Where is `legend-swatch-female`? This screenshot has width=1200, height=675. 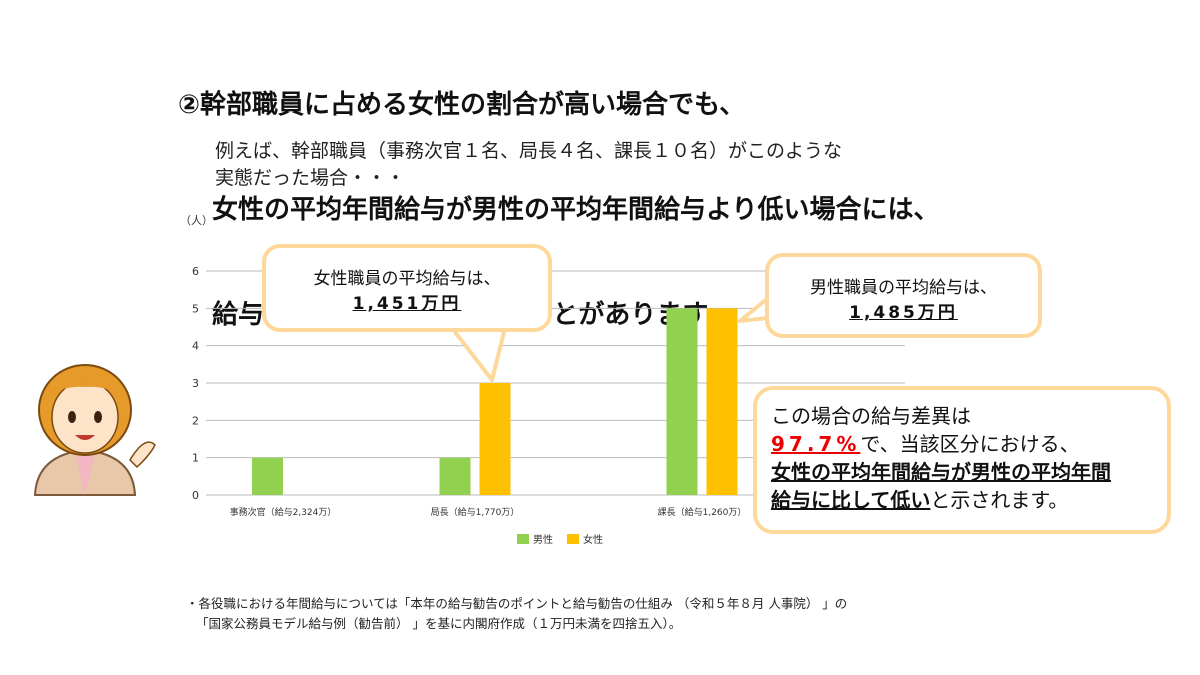
legend-swatch-female is located at coordinates (573, 538).